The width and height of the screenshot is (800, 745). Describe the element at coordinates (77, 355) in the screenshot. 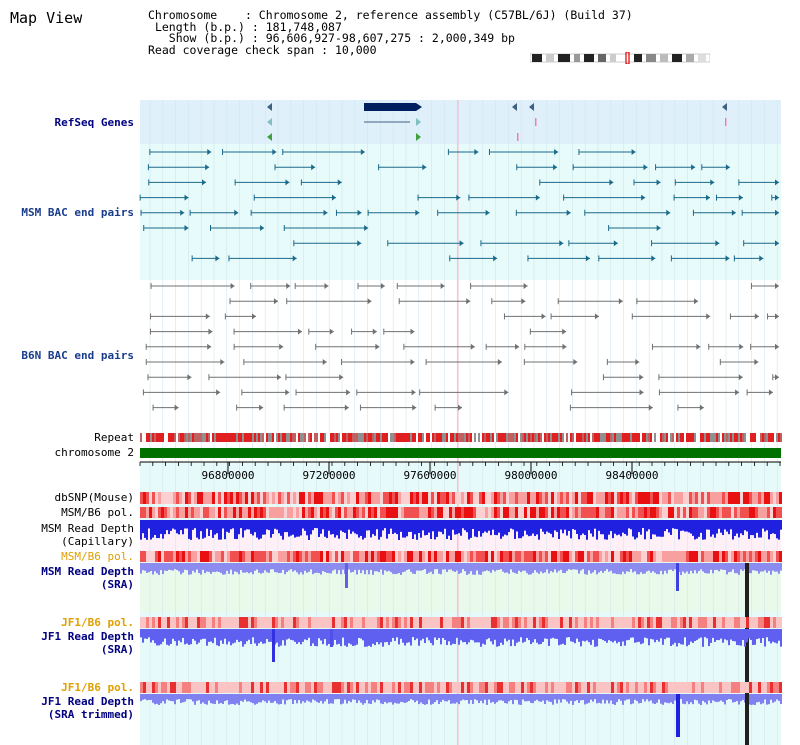

I see `b6n-bac-label: B6N BAC end pairs` at that location.